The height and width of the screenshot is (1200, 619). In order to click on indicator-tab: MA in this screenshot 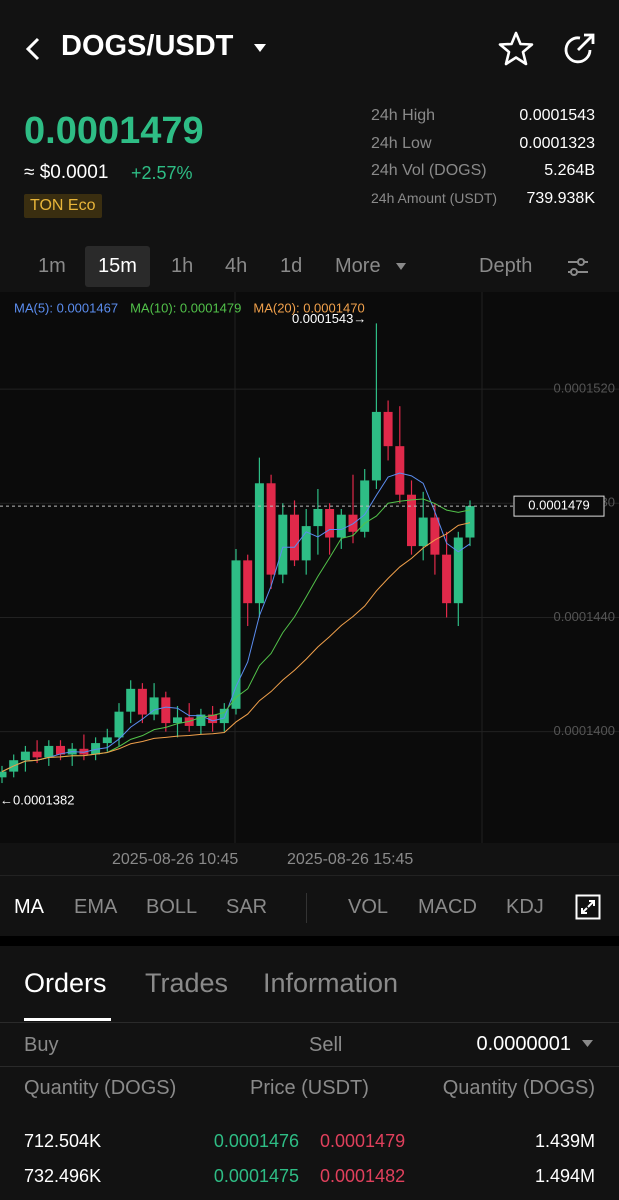, I will do `click(29, 907)`.